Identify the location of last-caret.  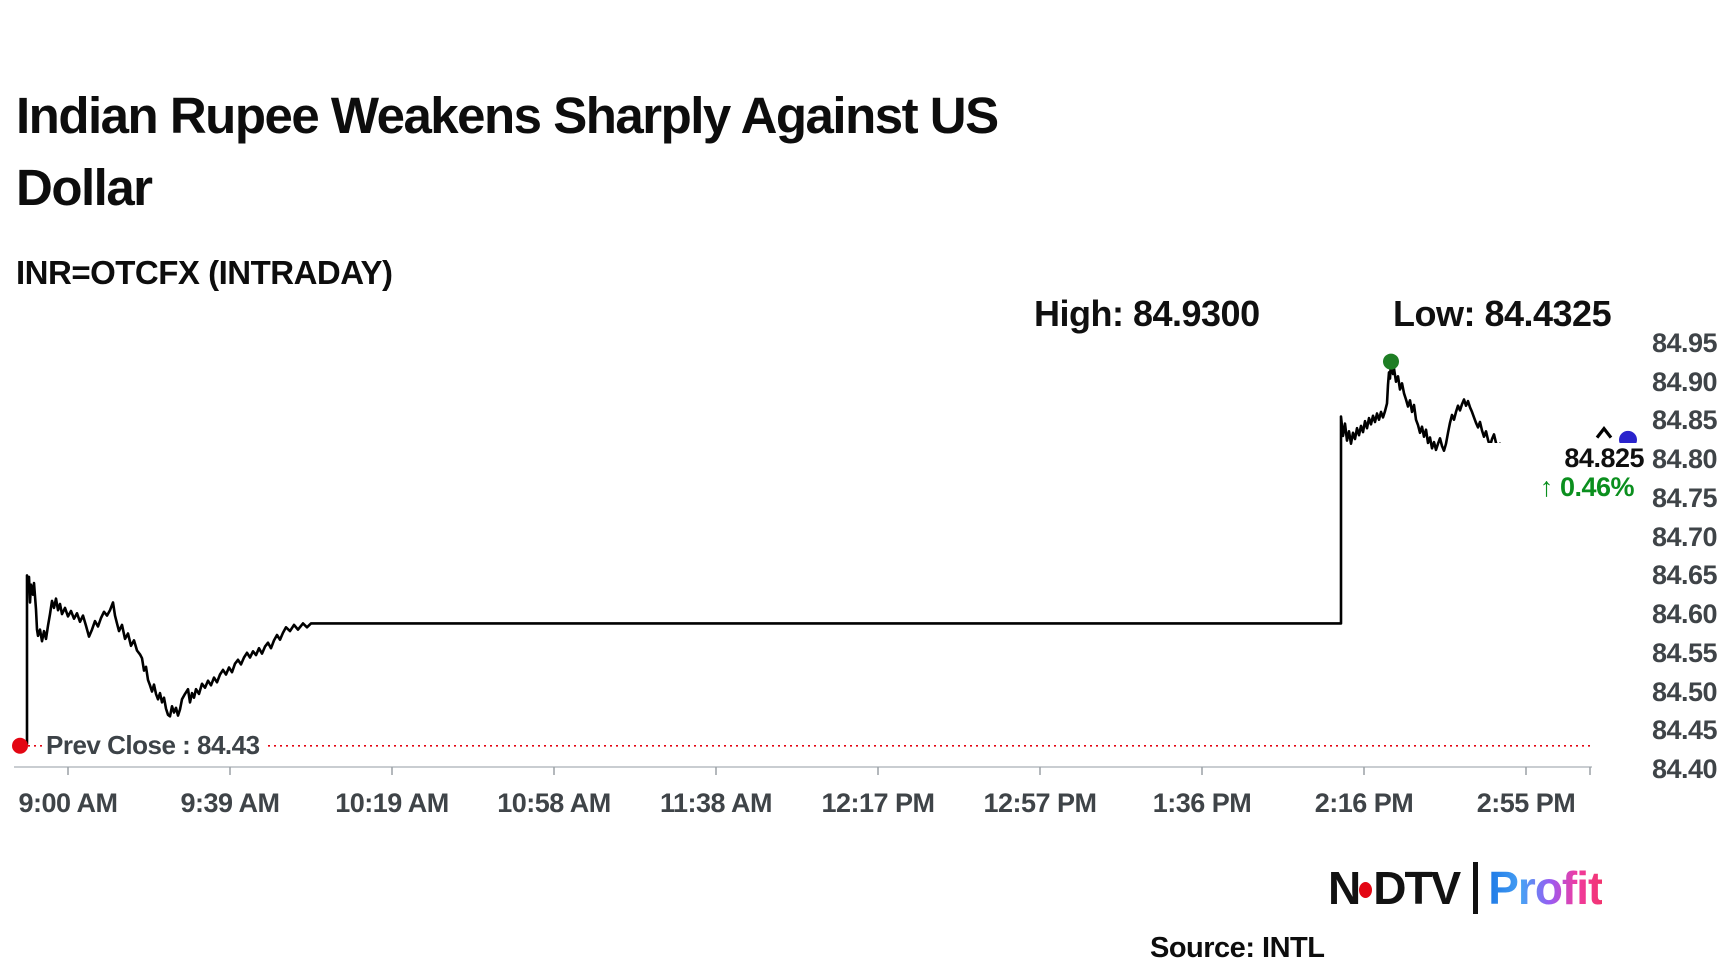
(1604, 432).